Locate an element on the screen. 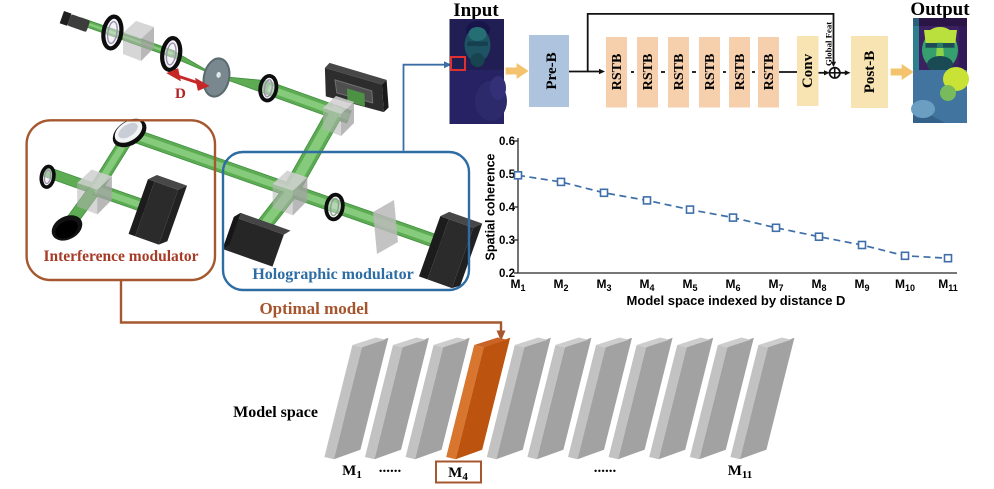  svg-text: M6 is located at coordinates (732, 285).